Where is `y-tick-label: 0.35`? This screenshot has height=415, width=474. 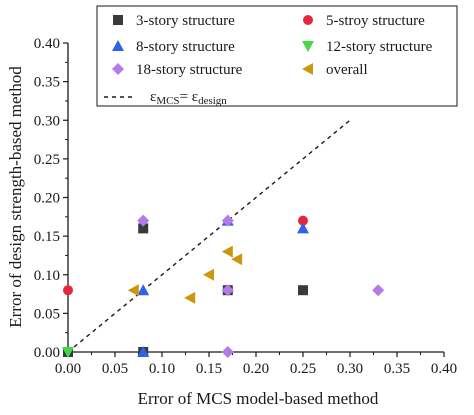 y-tick-label: 0.35 is located at coordinates (47, 83).